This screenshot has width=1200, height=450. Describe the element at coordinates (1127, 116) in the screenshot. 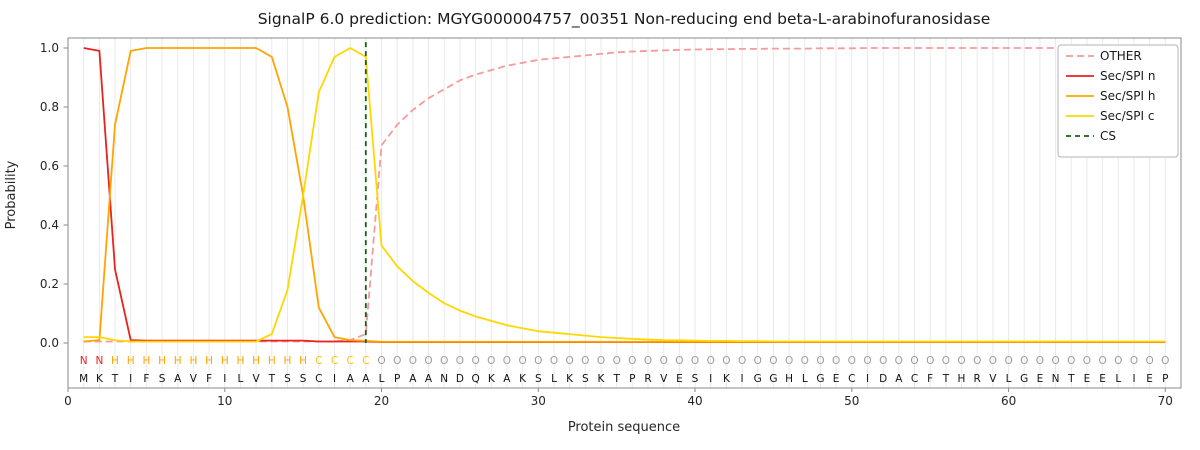

I see `legend-label: Sec/SPI c` at that location.